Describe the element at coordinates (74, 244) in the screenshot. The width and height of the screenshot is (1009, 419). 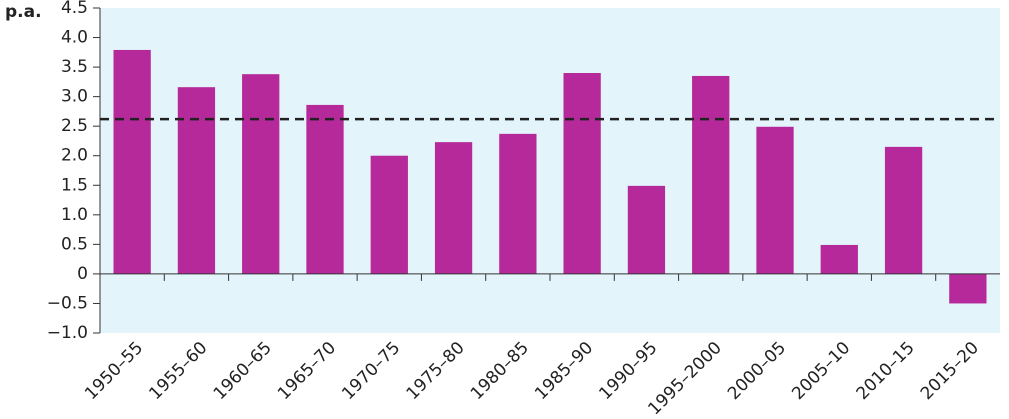
I see `y-tick-label: 0.5` at that location.